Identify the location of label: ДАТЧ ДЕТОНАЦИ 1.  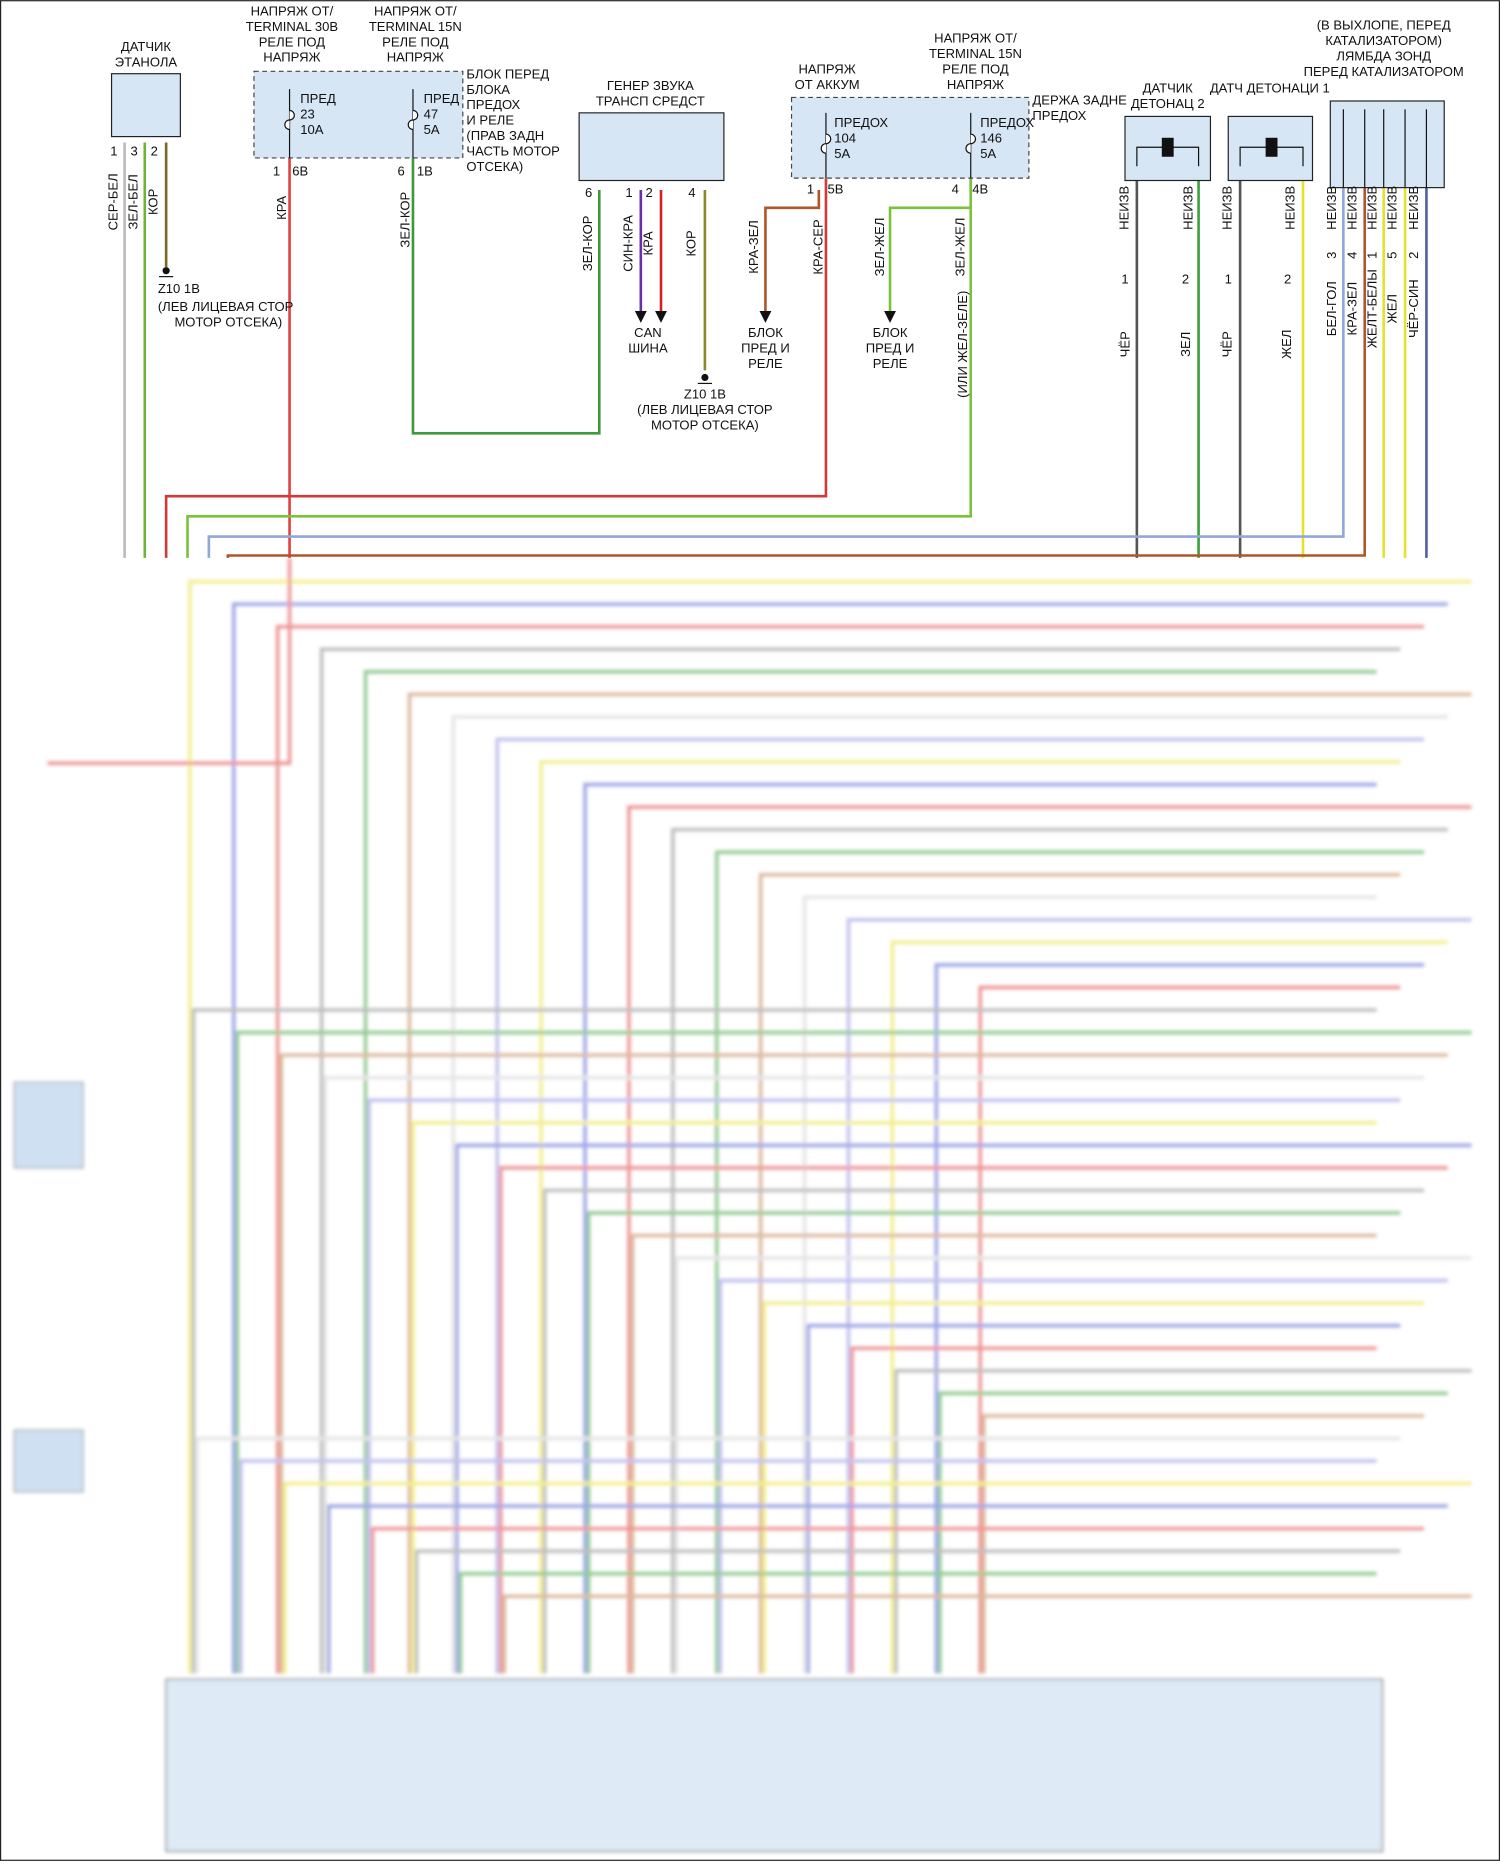
(1270, 88).